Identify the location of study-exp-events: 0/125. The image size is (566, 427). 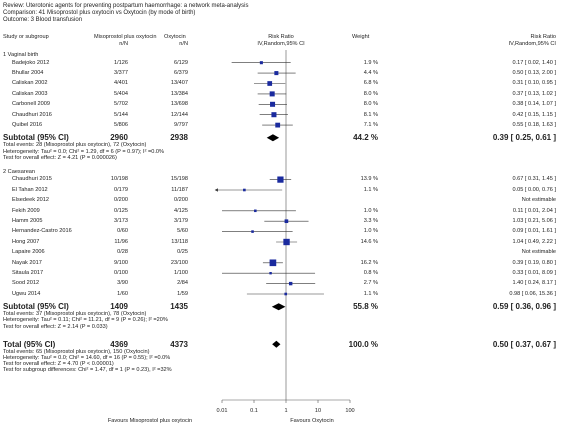
(121, 210).